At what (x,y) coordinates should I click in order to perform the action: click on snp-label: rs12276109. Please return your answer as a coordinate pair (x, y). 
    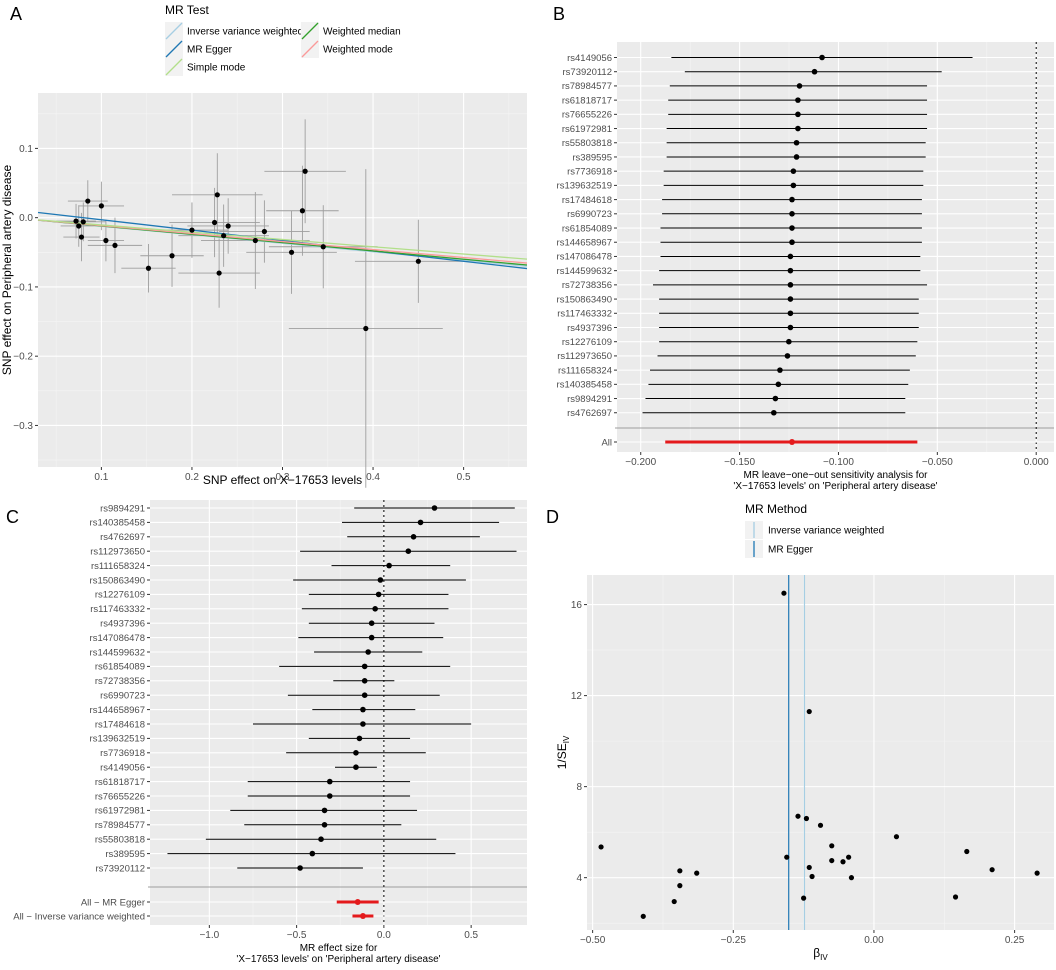
    Looking at the image, I should click on (587, 342).